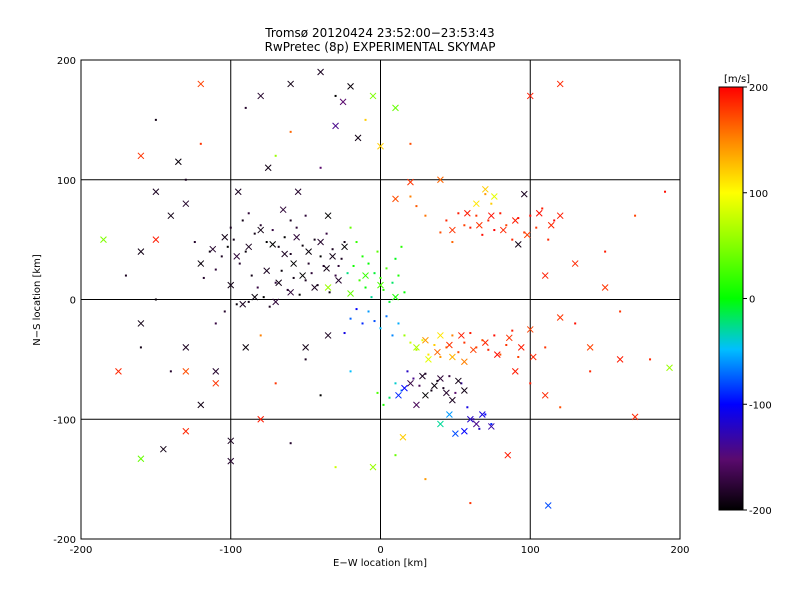 The height and width of the screenshot is (604, 800). What do you see at coordinates (731, 298) in the screenshot?
I see `colorbar-gradient` at bounding box center [731, 298].